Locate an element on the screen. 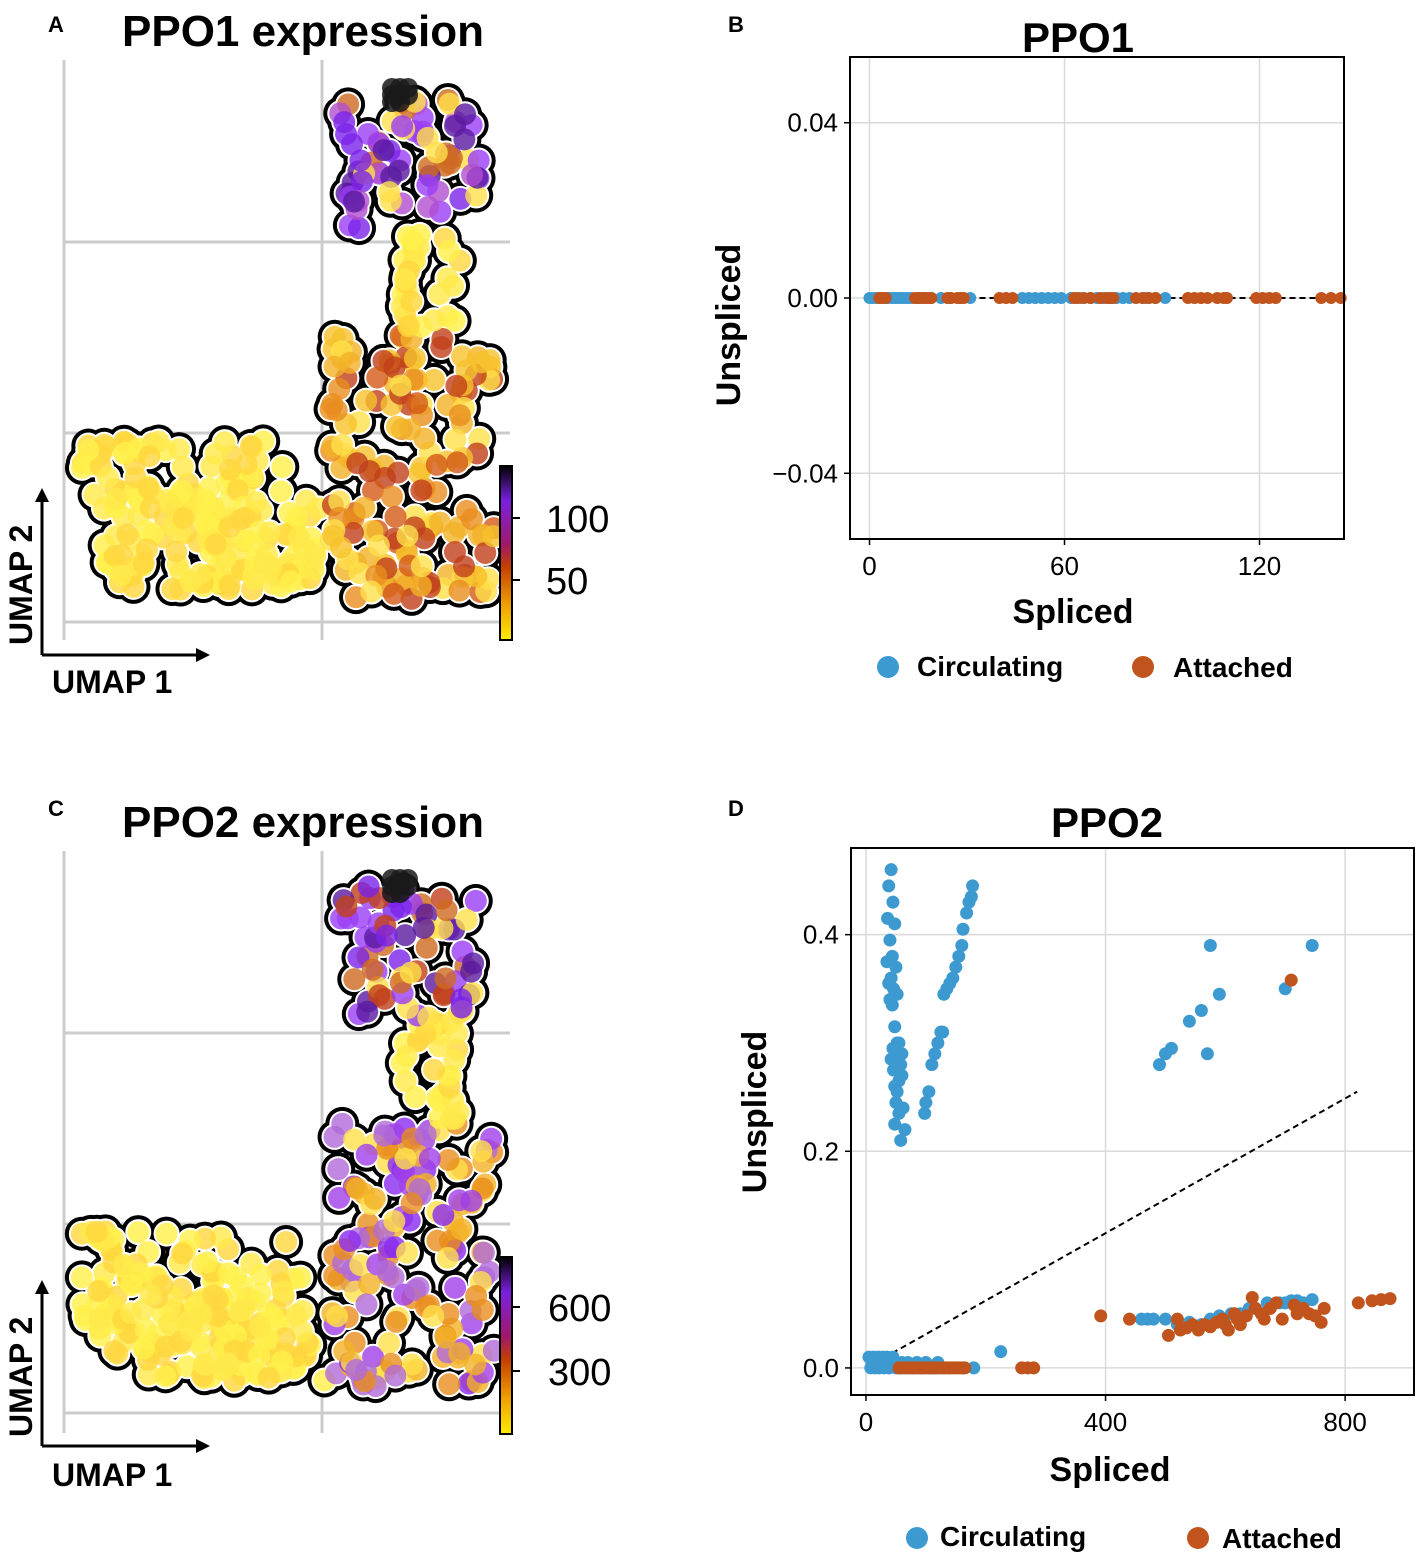  panel-d-title: PPO2 is located at coordinates (1107, 822).